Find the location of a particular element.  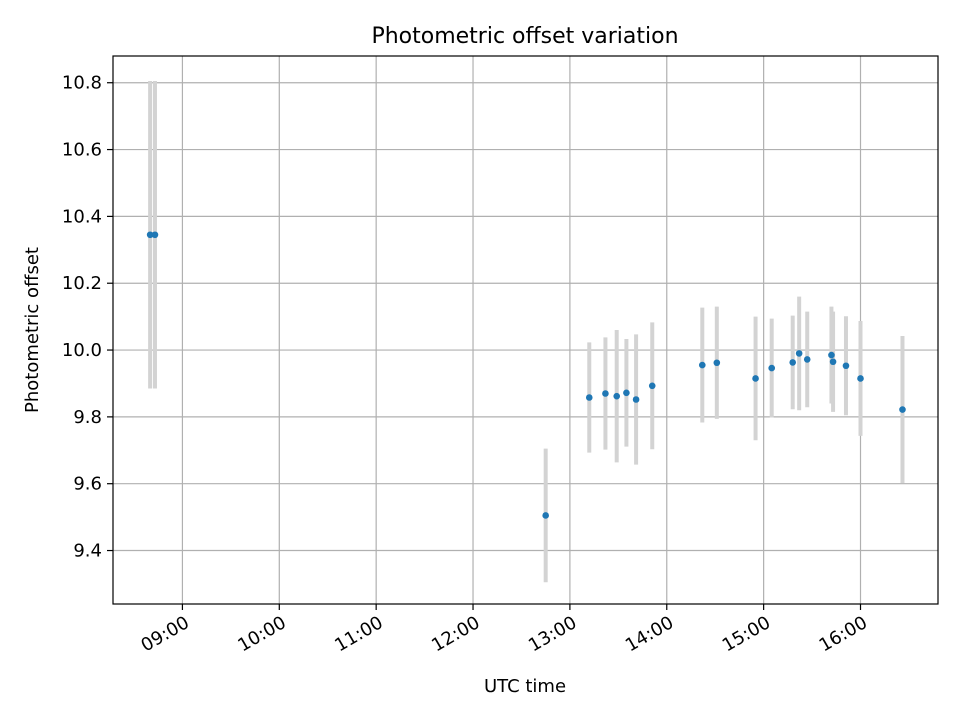

y-tick-label: 10.8 is located at coordinates (82, 83).